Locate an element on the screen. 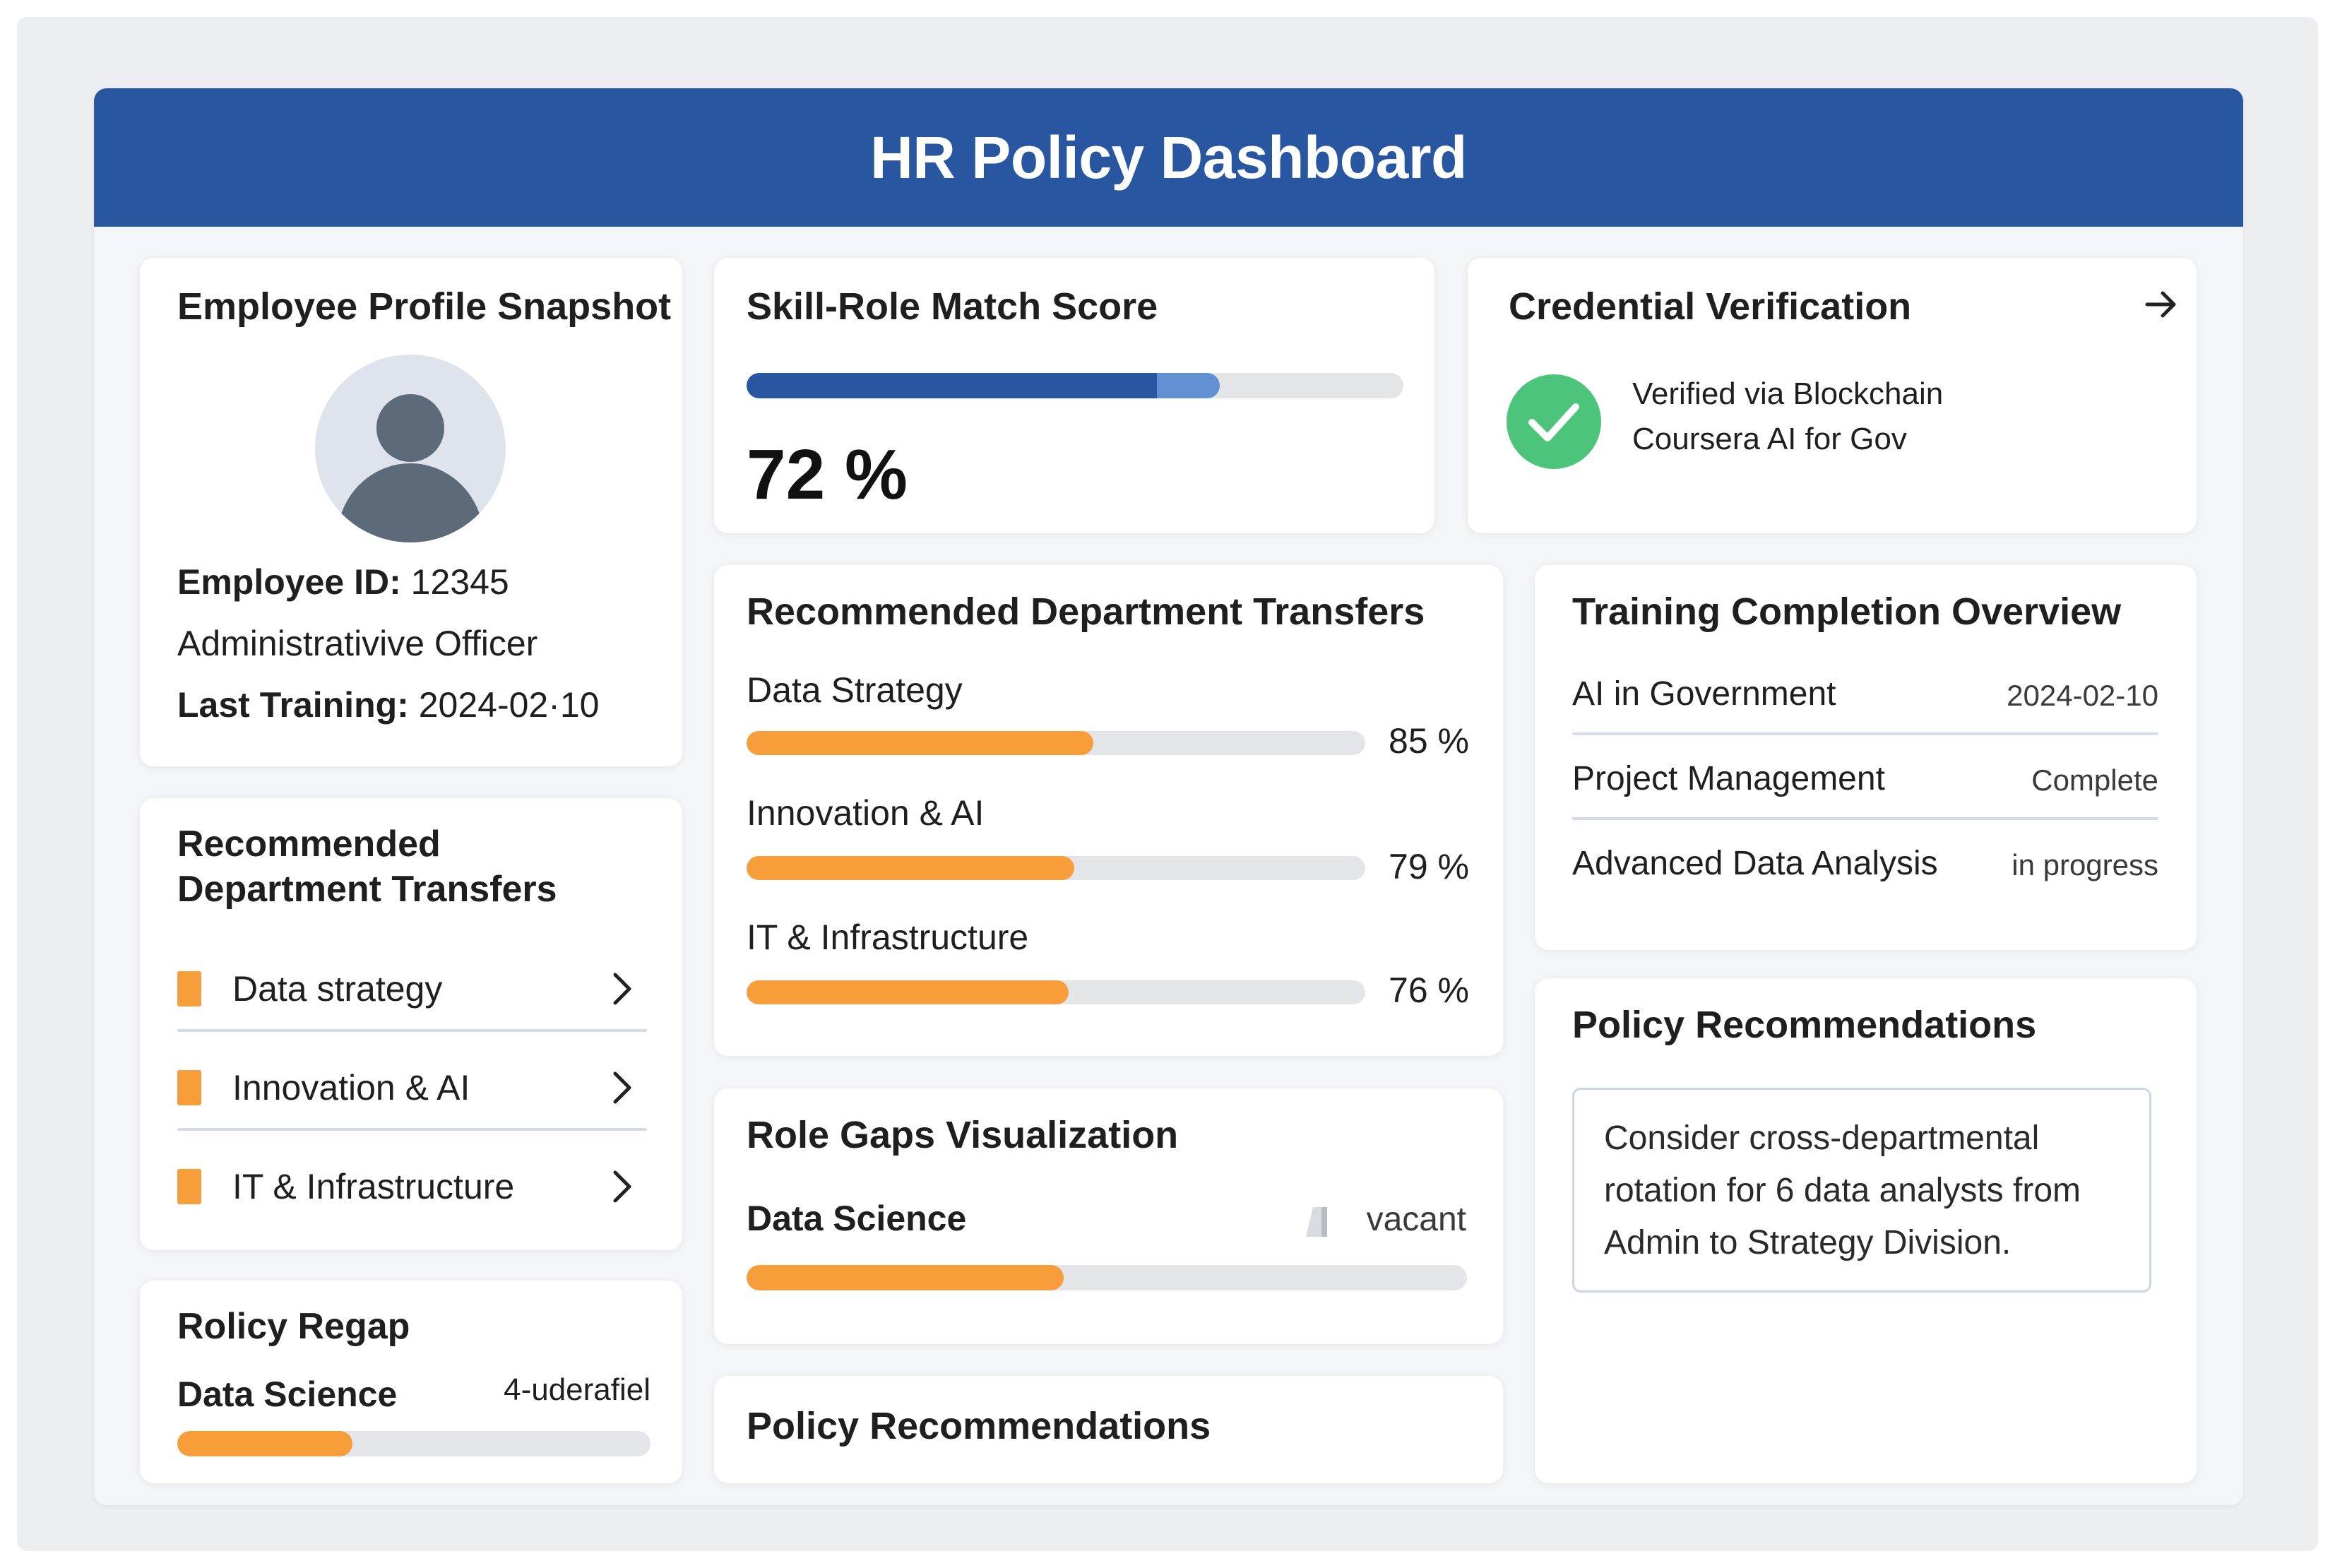 This screenshot has width=2335, height=1568. training-row: Project Management Complete is located at coordinates (1865, 784).